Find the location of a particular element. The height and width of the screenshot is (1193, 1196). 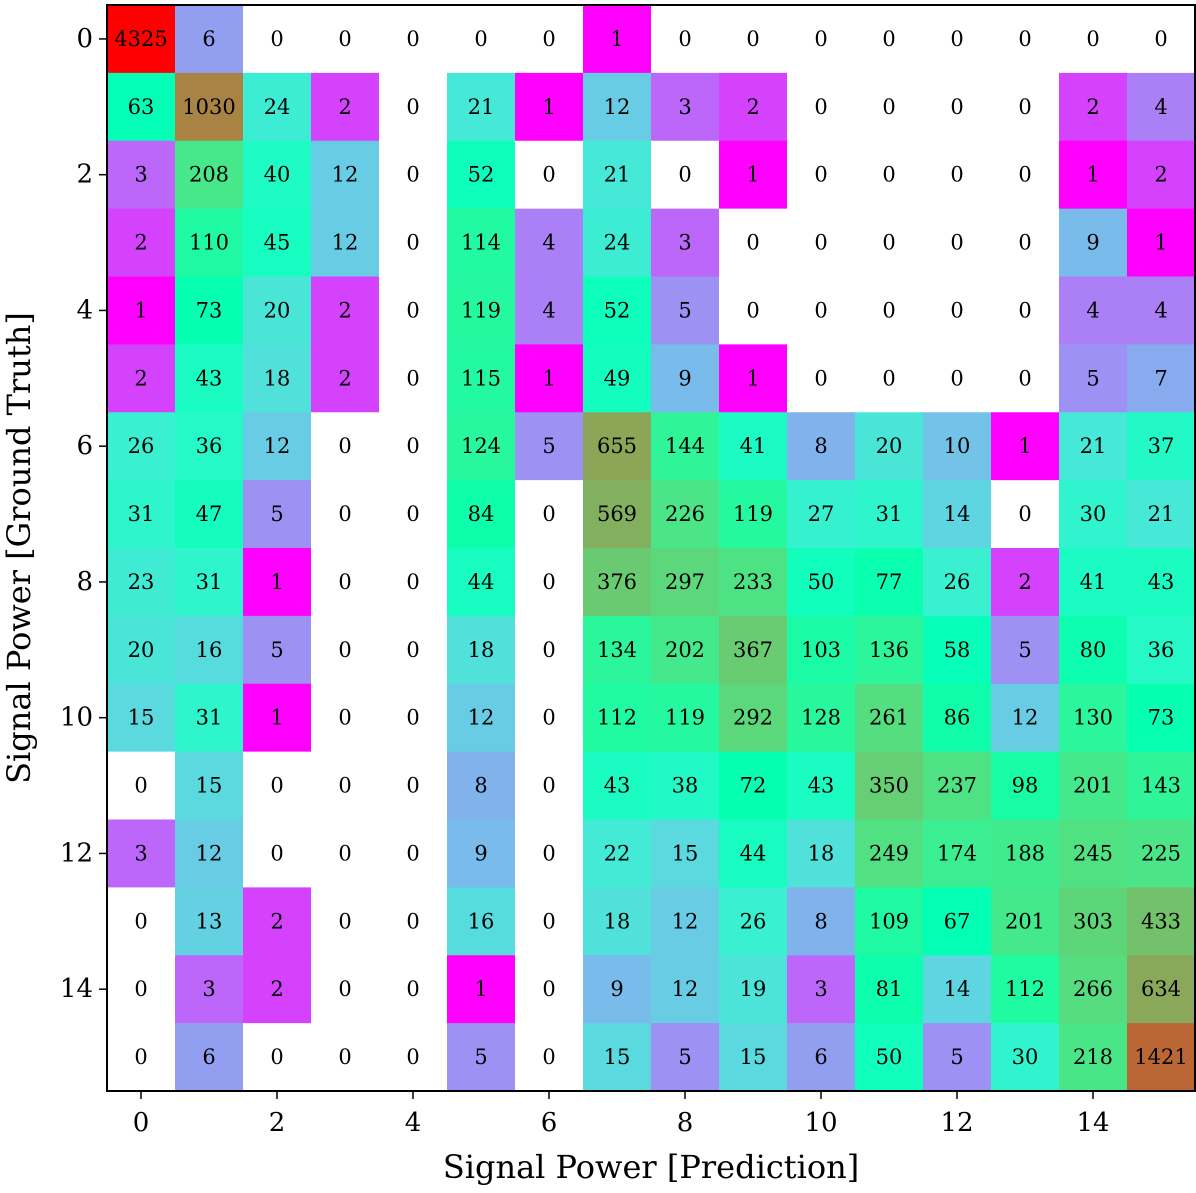

cell-value-label: 634 is located at coordinates (1161, 989).